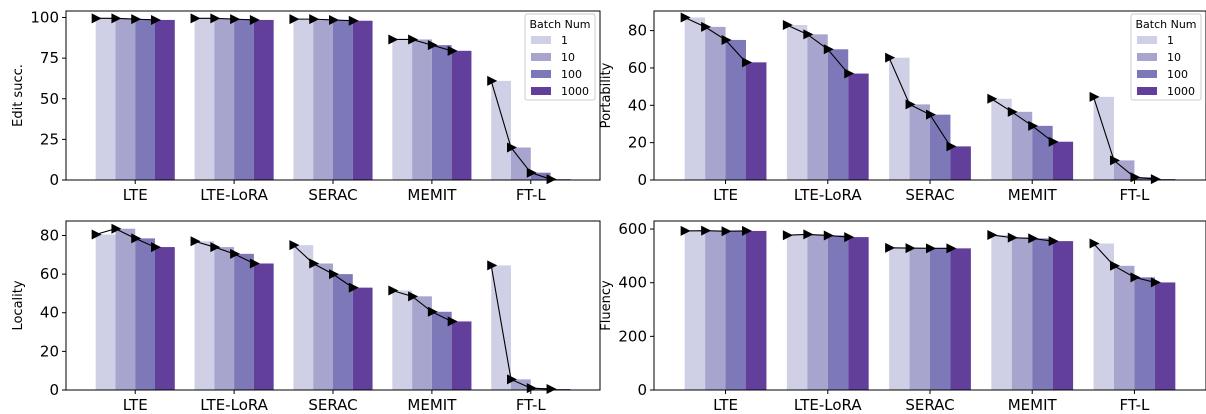  I want to click on x-tick-label: FT-L, so click(531, 405).